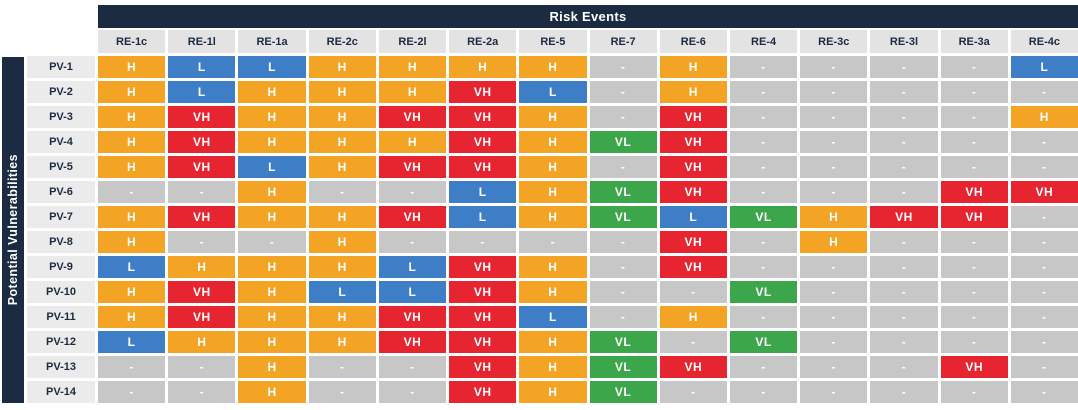 The image size is (1078, 410). I want to click on column-axis-title: Risk Events, so click(588, 16).